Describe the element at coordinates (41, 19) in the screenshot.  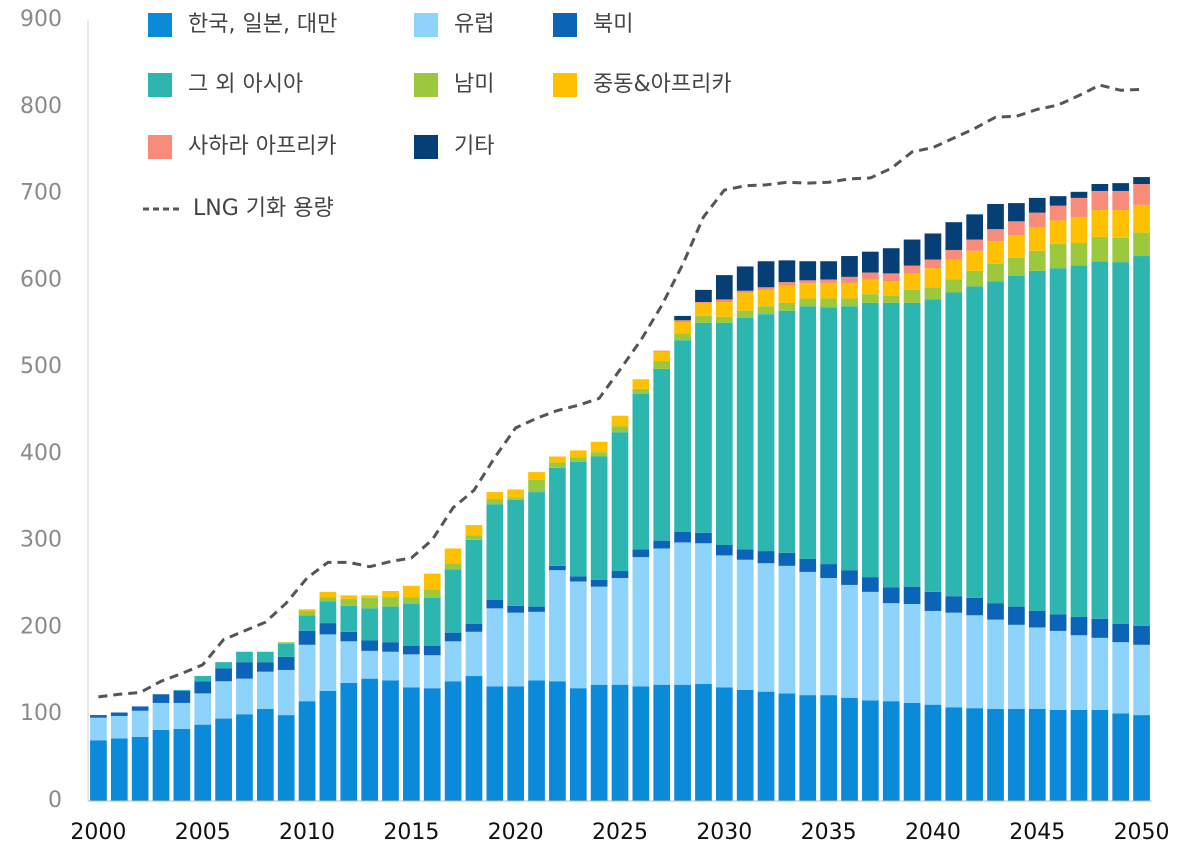
I see `y-tick-label: 900` at that location.